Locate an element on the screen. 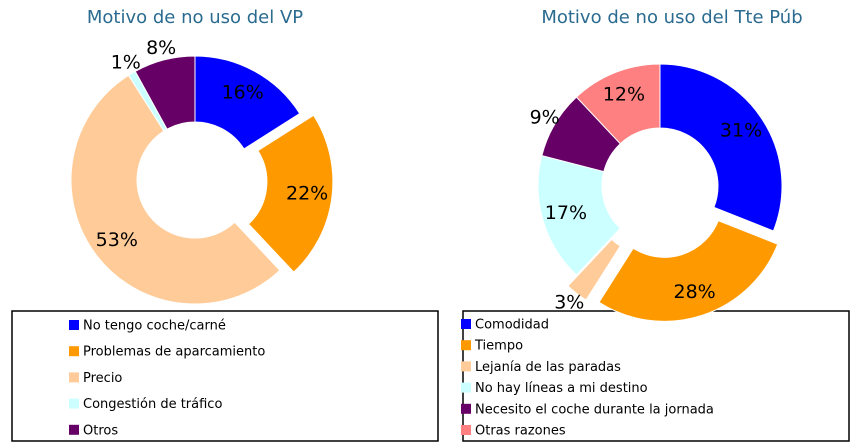 This screenshot has height=443, width=851. legend-label: Tiempo is located at coordinates (498, 346).